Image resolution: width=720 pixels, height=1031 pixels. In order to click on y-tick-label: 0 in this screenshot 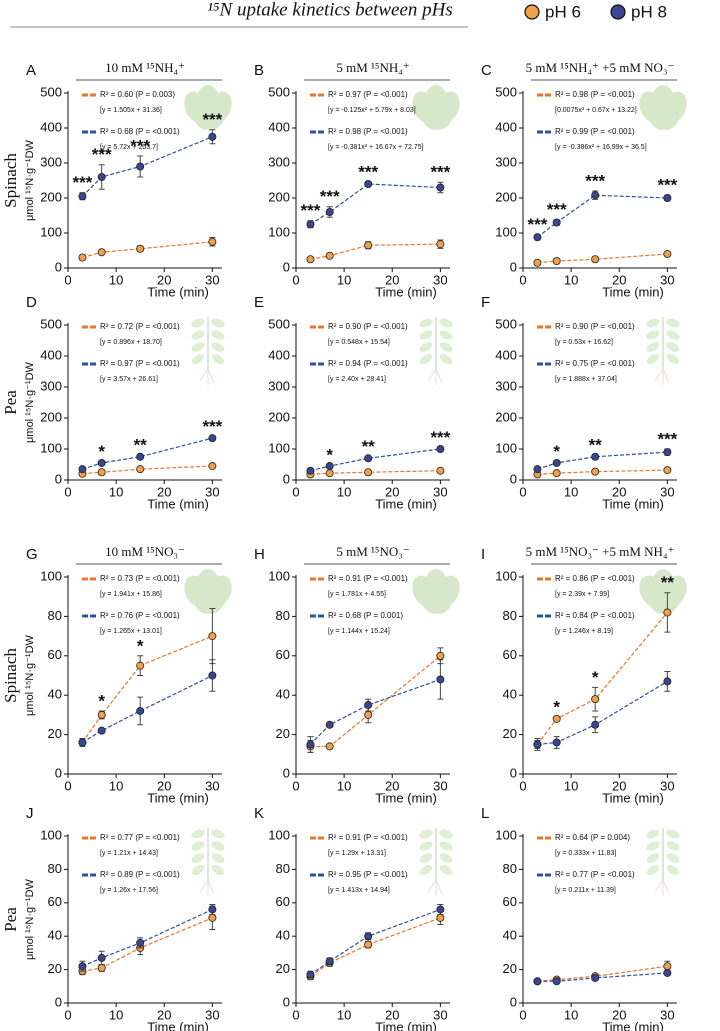, I will do `click(58, 772)`.